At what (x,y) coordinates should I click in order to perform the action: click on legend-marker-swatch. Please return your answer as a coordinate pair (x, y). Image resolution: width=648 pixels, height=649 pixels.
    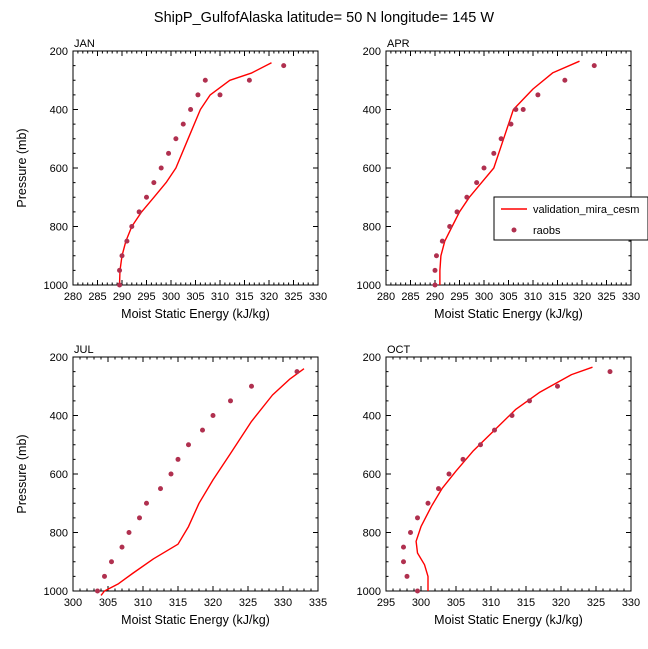
    Looking at the image, I should click on (514, 230).